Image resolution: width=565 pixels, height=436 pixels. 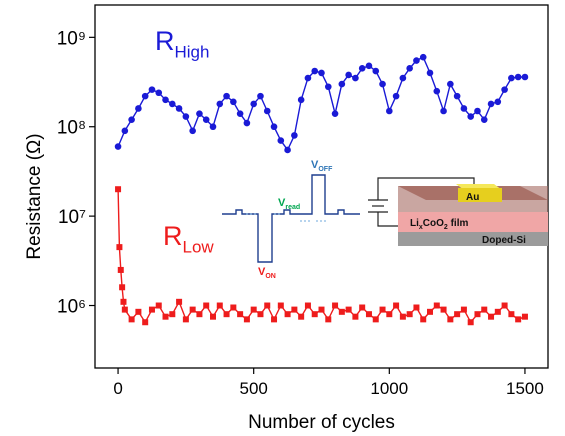 What do you see at coordinates (270, 276) in the screenshot?
I see `pulse-label-part: ON` at bounding box center [270, 276].